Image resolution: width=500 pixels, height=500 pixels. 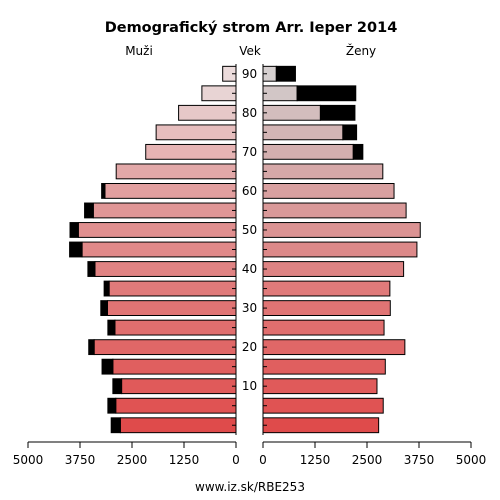 I want to click on age-tick-label: 50, so click(x=249, y=230).